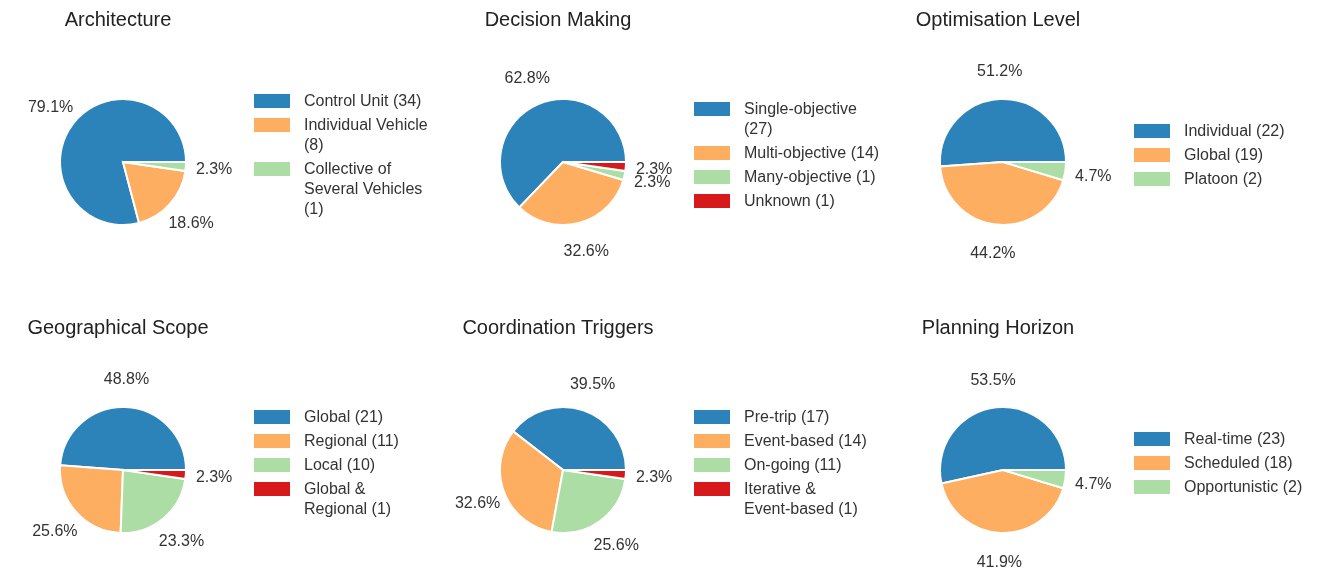  I want to click on data-label: 44.2%, so click(993, 253).